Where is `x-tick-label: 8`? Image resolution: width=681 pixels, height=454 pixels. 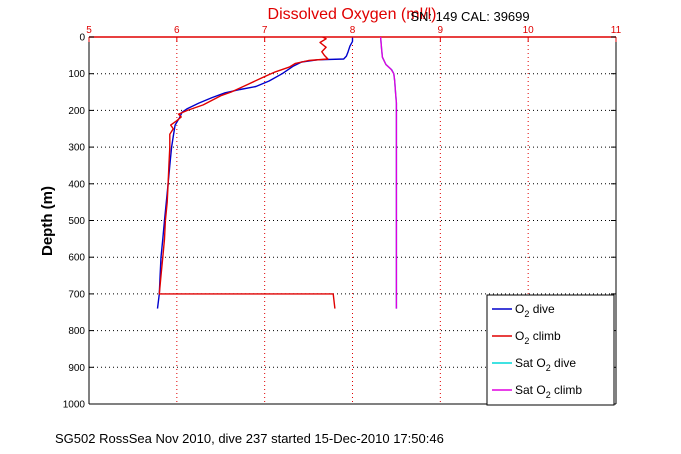
x-tick-label: 8 is located at coordinates (353, 30).